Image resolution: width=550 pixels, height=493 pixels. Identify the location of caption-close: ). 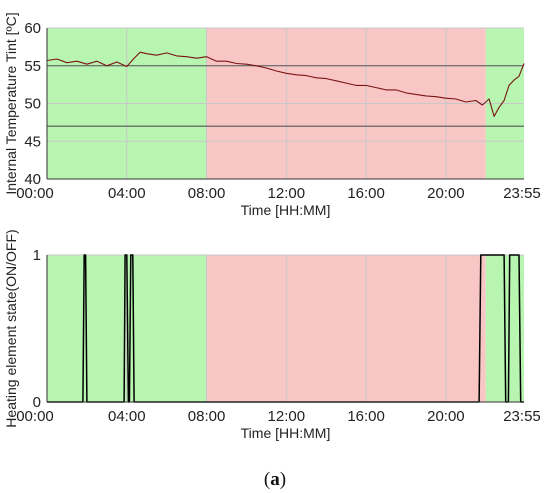
(283, 479).